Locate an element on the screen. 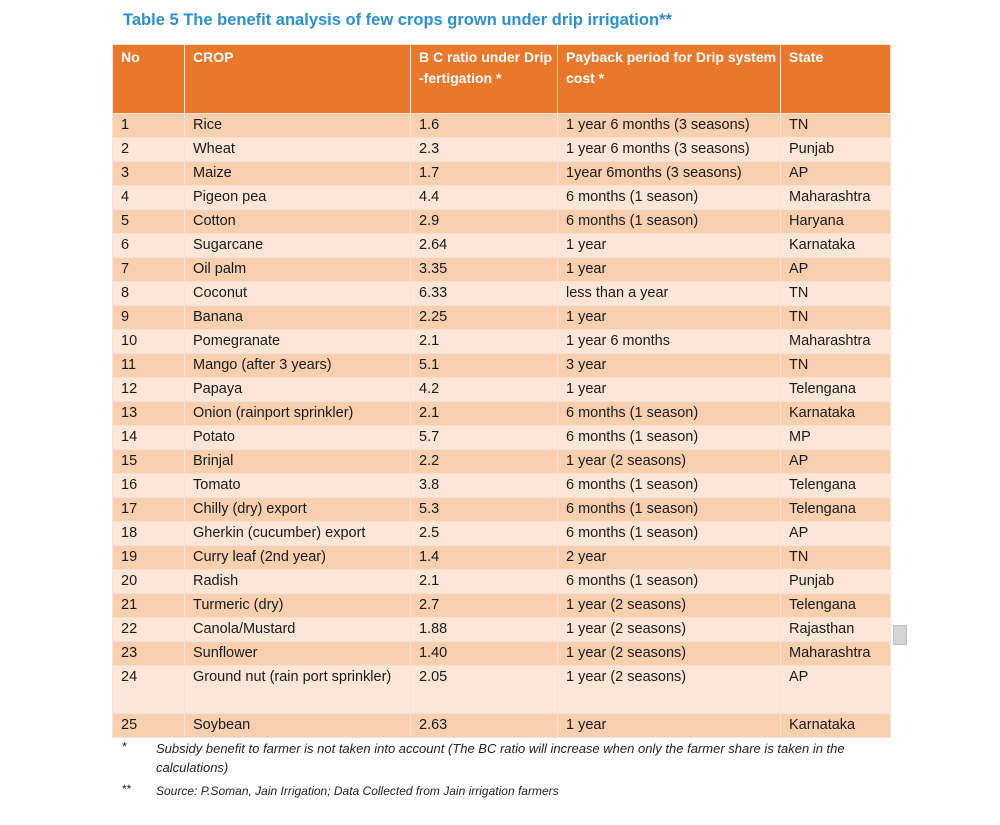  cell-no: 7 is located at coordinates (148, 269).